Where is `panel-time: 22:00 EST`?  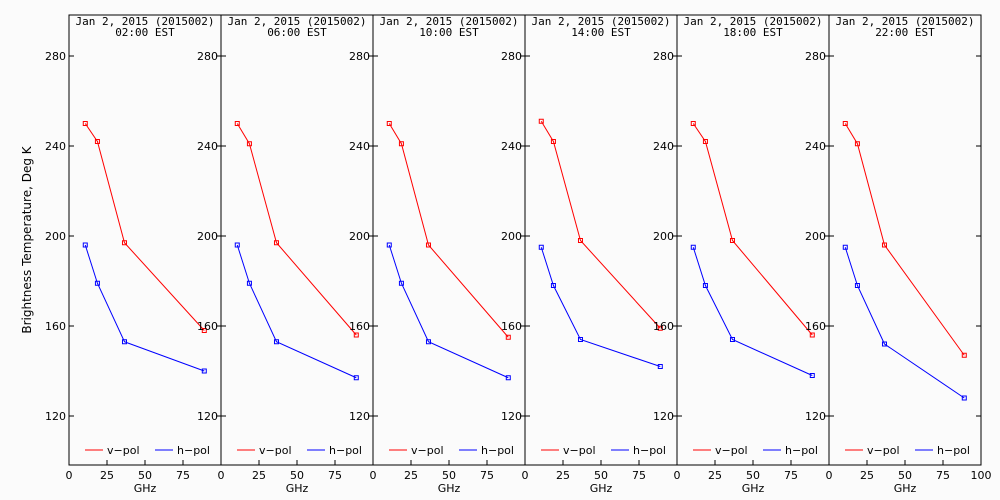 panel-time: 22:00 EST is located at coordinates (905, 32).